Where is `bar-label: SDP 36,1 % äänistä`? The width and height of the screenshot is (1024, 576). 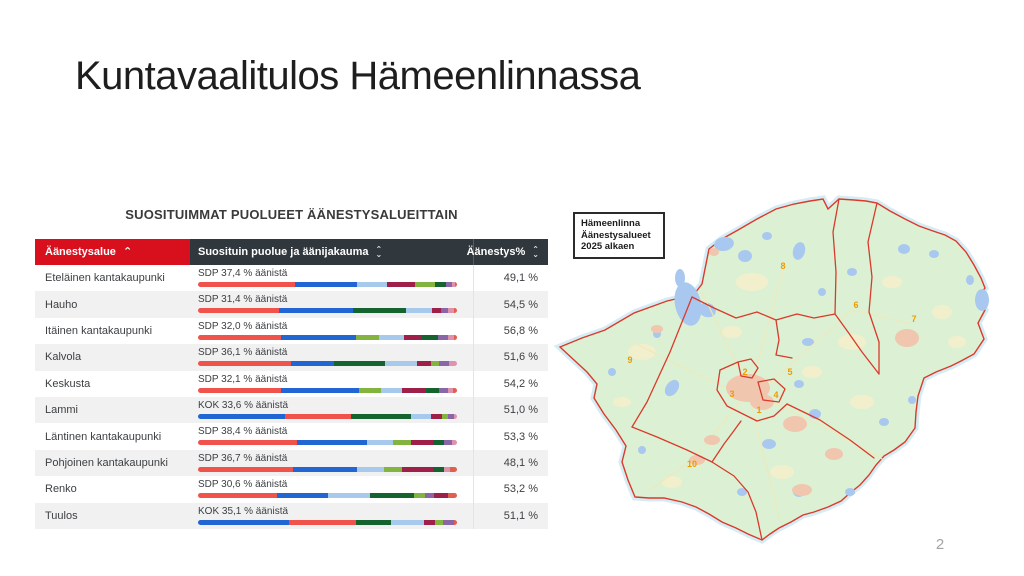 bar-label: SDP 36,1 % äänistä is located at coordinates (243, 353).